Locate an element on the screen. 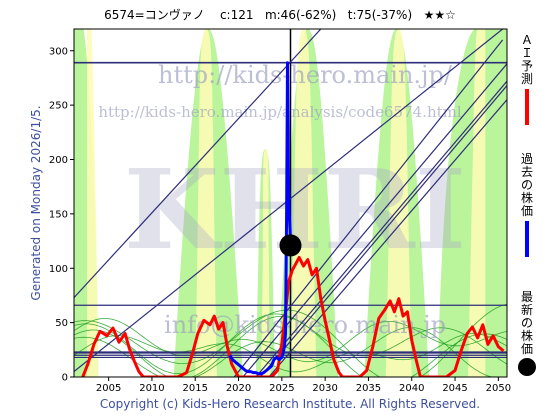 The image size is (560, 420). x-tick-label: 2050 is located at coordinates (498, 388).